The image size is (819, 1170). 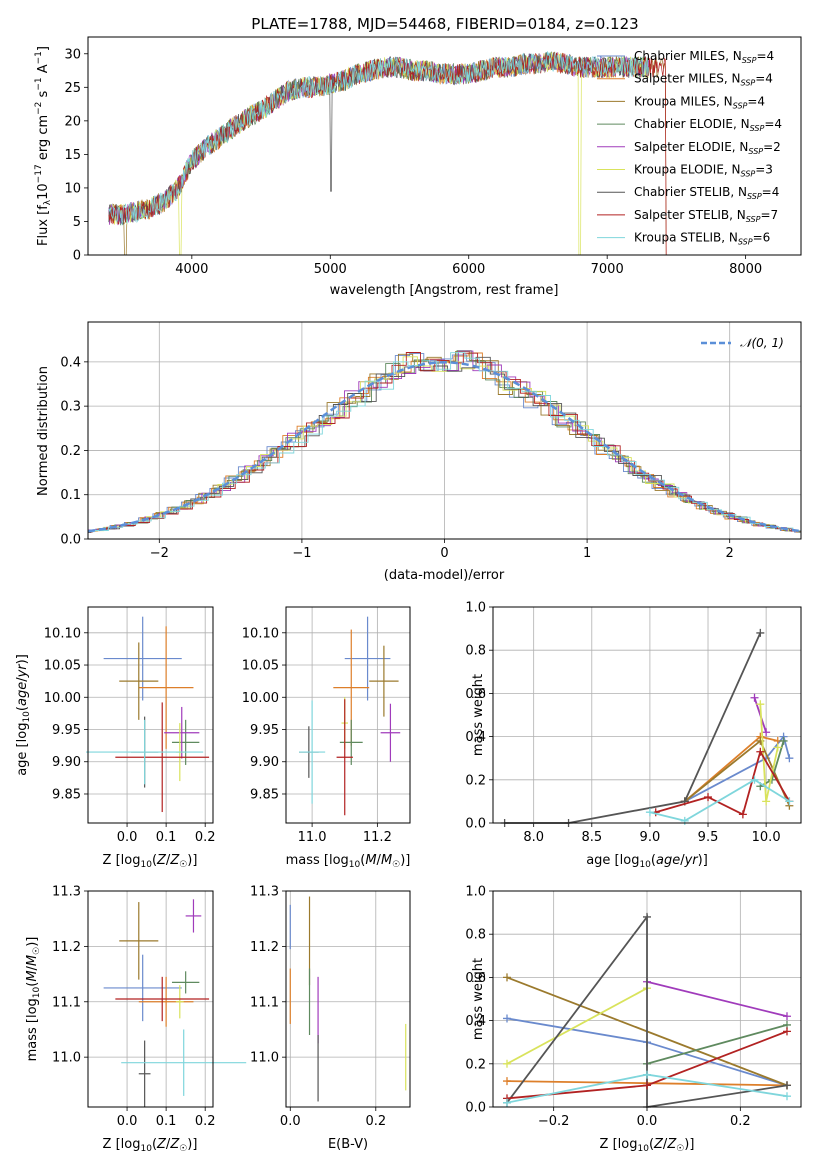 What do you see at coordinates (377, 837) in the screenshot?
I see `panel3-xtick-label: 11.2` at bounding box center [377, 837].